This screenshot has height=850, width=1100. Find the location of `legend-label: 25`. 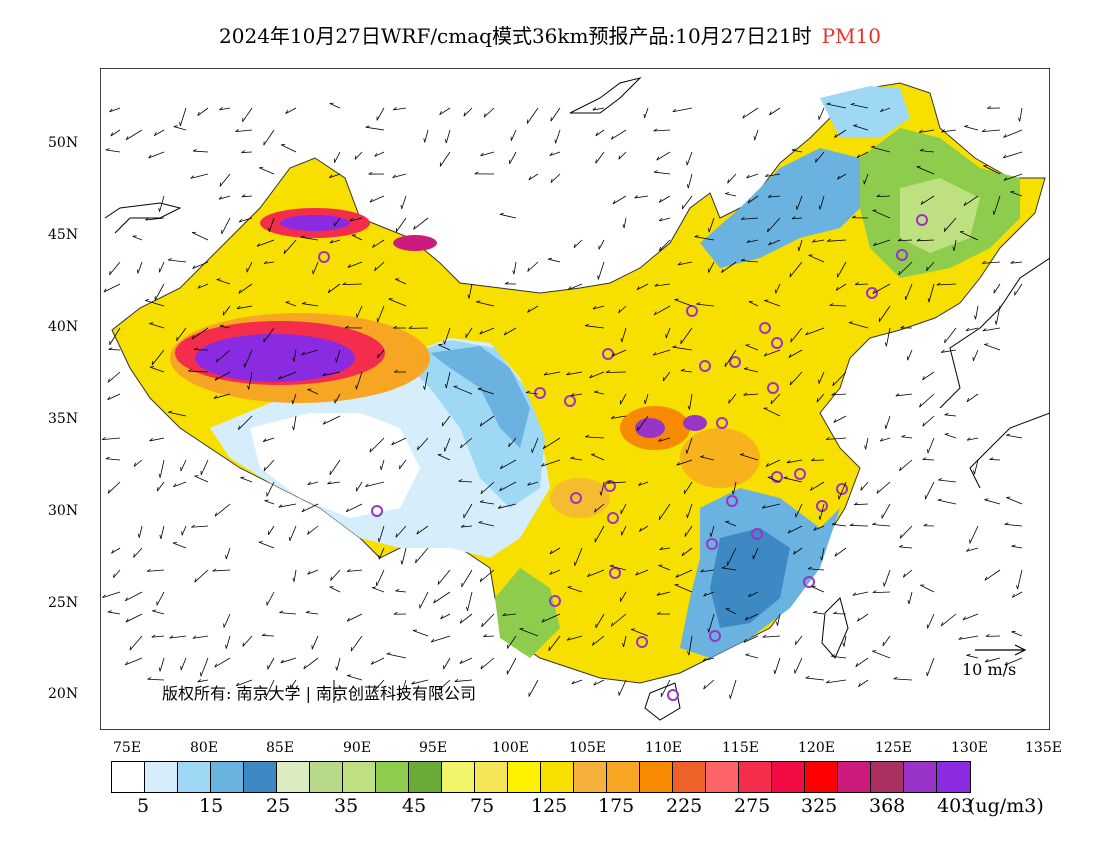

legend-label: 25 is located at coordinates (278, 806).